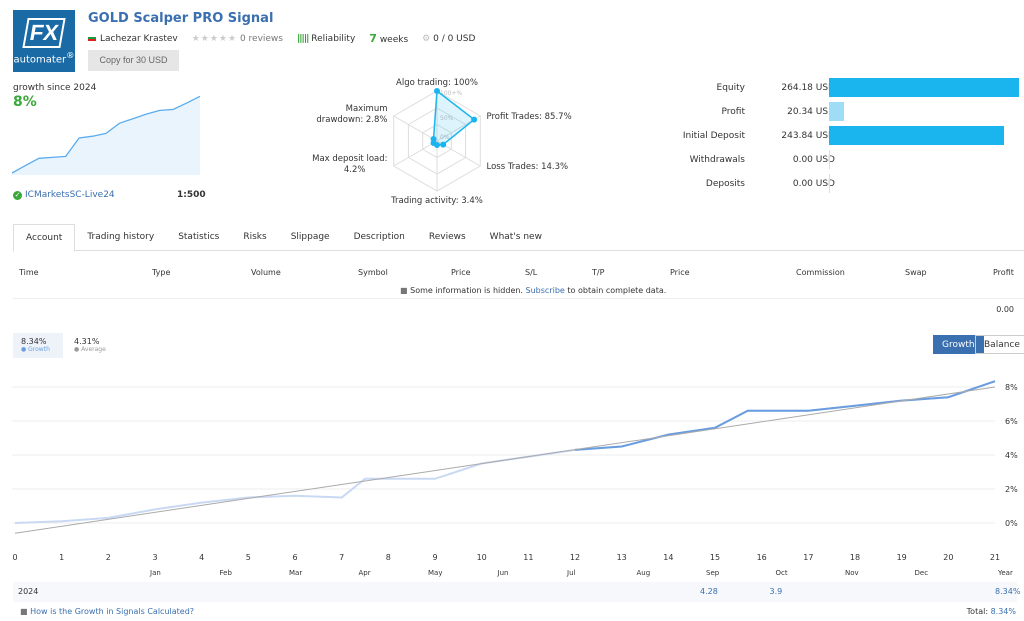 The image size is (1024, 621). What do you see at coordinates (199, 237) in the screenshot?
I see `tab-statistics: Statistics` at bounding box center [199, 237].